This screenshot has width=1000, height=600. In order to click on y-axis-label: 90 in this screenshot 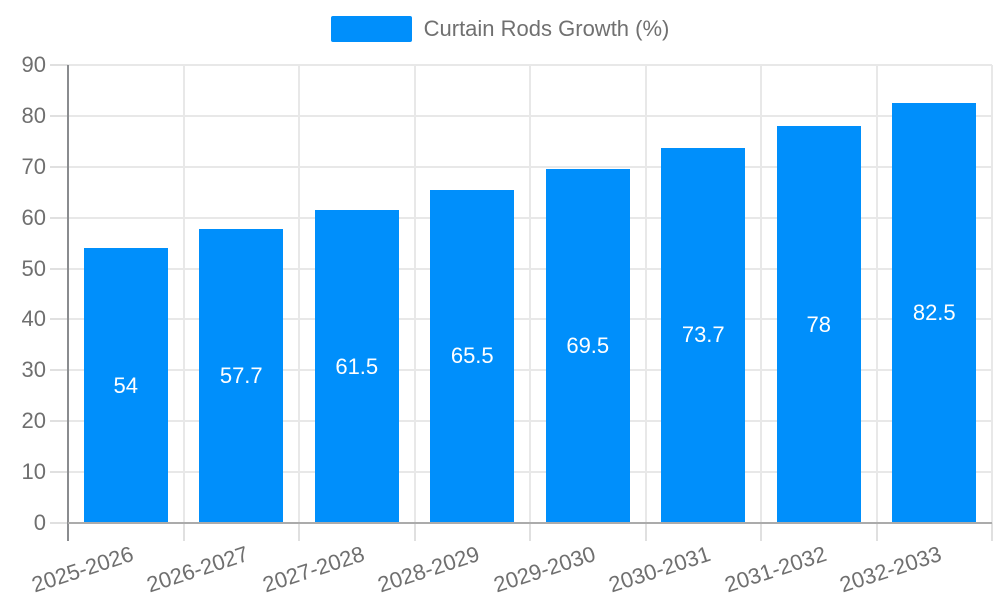, I will do `click(33, 64)`.